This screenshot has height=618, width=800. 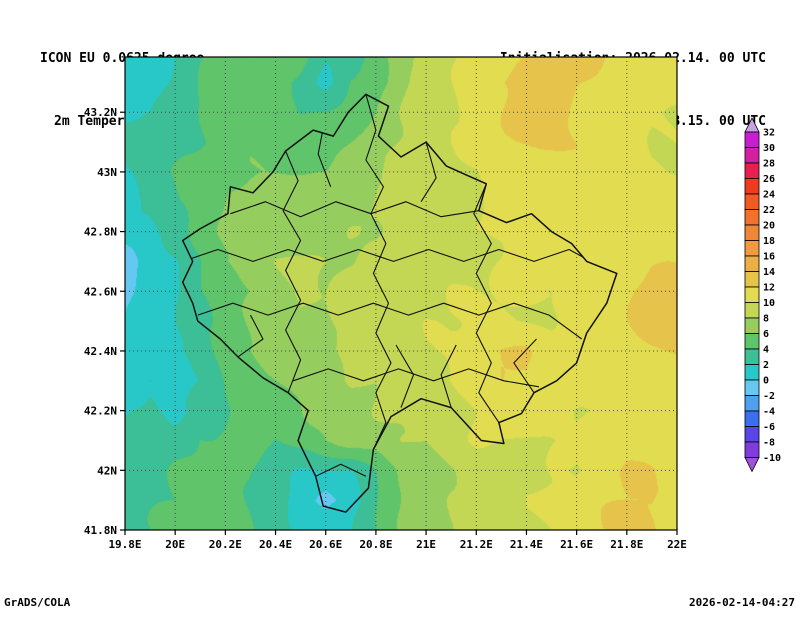 I want to click on colorbar-label: -10, so click(x=772, y=458).